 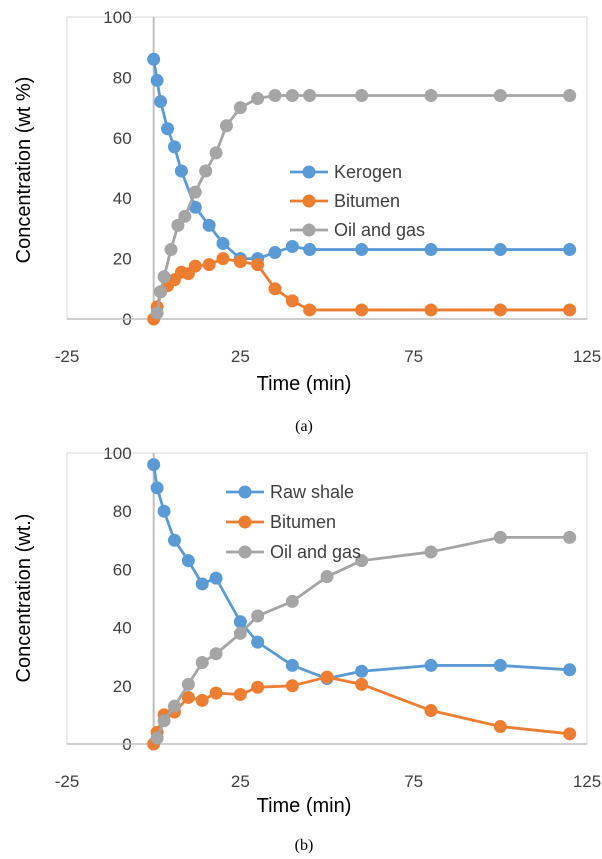 I want to click on x-tick-label: 75, so click(x=413, y=781).